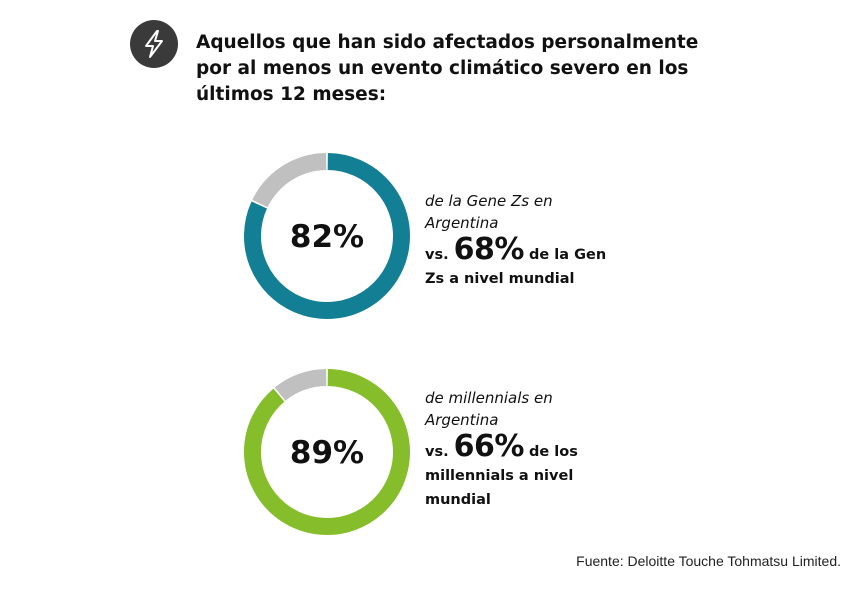 This screenshot has width=853, height=600. I want to click on caption-genz-vs: vs., so click(437, 255).